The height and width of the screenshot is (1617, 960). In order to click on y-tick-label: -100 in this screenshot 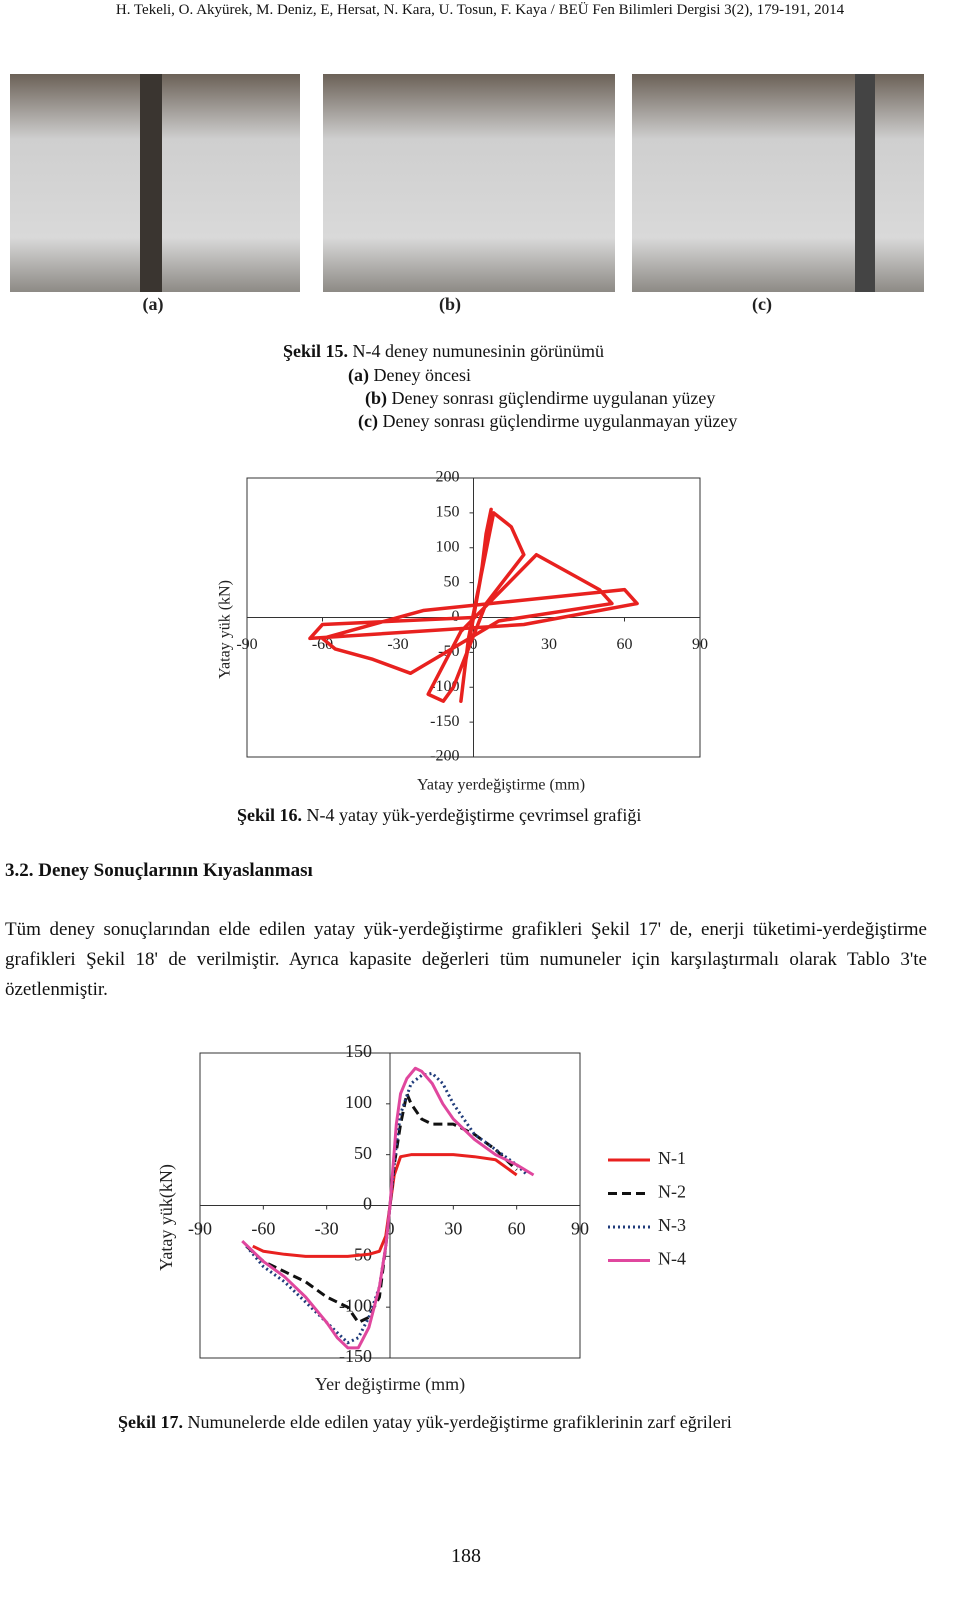, I will do `click(355, 1305)`.